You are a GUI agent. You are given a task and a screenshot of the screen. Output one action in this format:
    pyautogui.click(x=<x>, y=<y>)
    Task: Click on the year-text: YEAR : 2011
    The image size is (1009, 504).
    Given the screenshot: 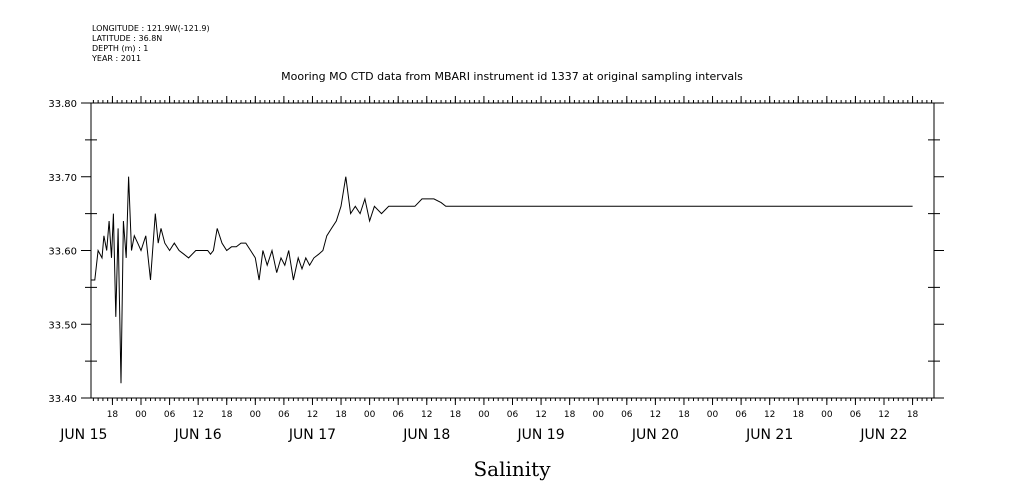 What is the action you would take?
    pyautogui.click(x=116, y=58)
    